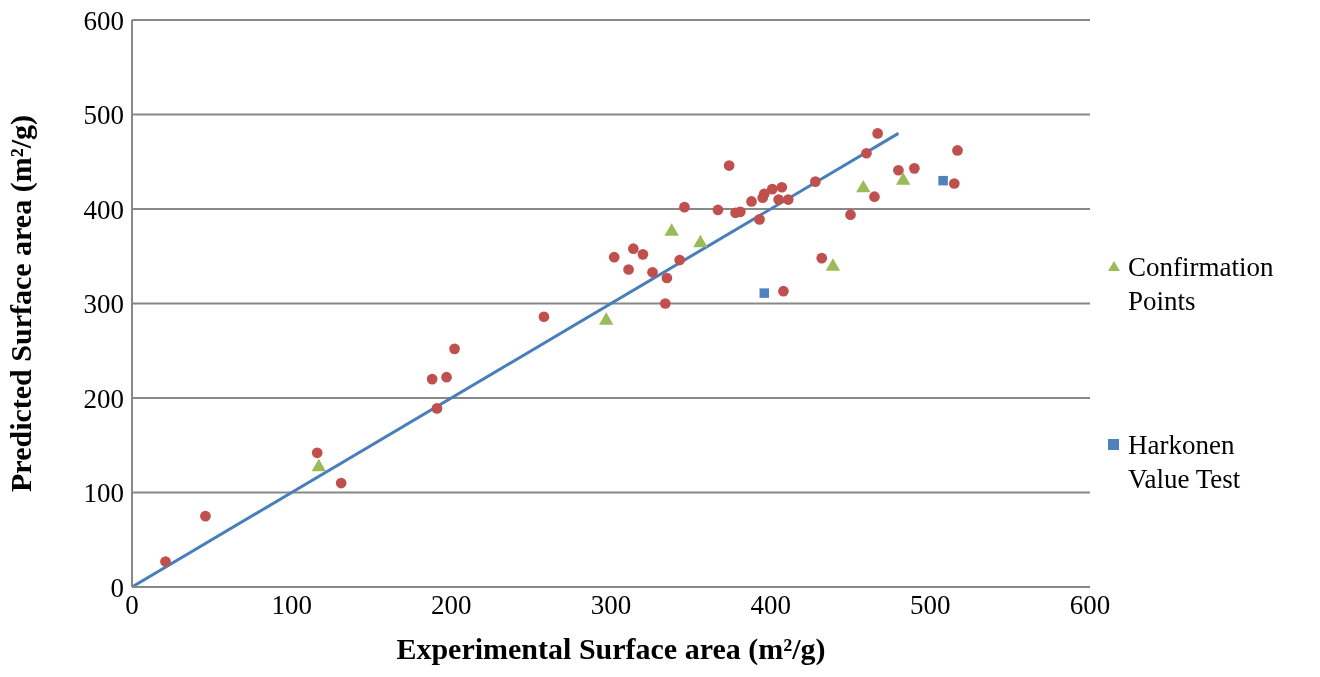 The height and width of the screenshot is (677, 1320). I want to click on x-tick-label: 400, so click(770, 605).